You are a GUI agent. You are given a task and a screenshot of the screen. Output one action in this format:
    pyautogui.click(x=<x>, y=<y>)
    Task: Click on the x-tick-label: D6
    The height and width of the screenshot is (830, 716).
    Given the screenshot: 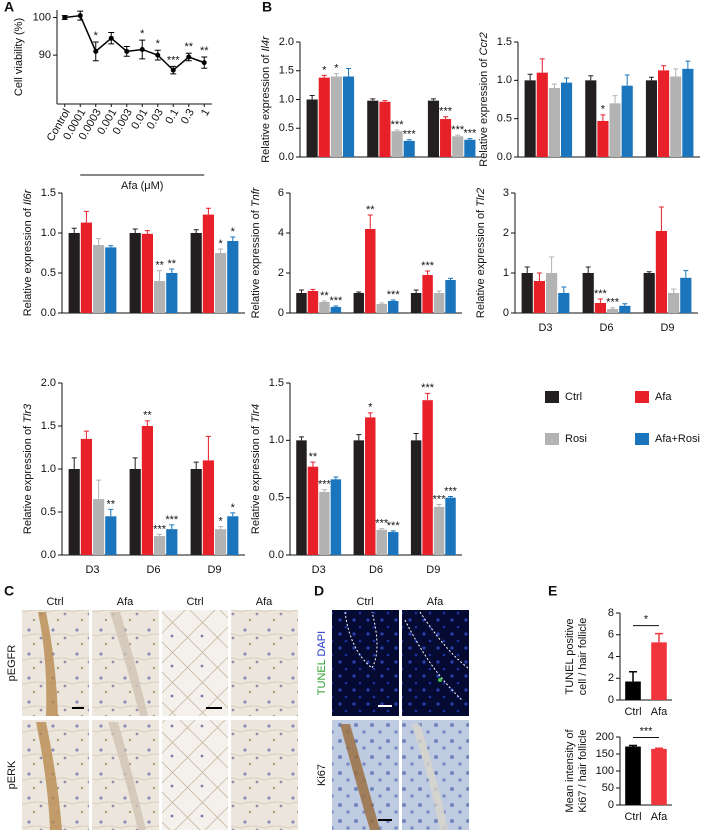 What is the action you would take?
    pyautogui.click(x=376, y=570)
    